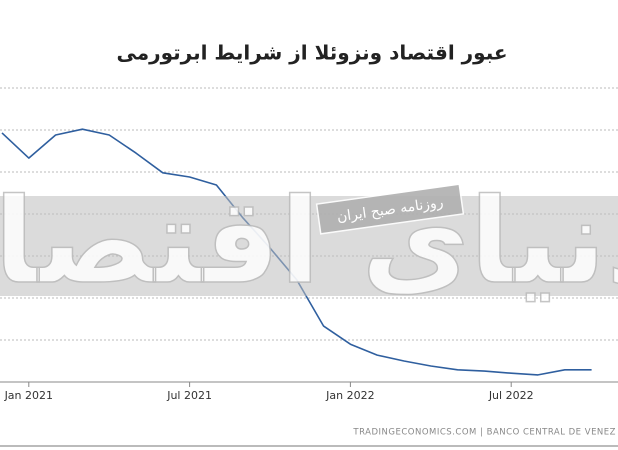 The width and height of the screenshot is (618, 450). What do you see at coordinates (311, 53) in the screenshot?
I see `chart-title: عبور اقتصاد ونزوئلا از شرایط ابرتورمی` at bounding box center [311, 53].